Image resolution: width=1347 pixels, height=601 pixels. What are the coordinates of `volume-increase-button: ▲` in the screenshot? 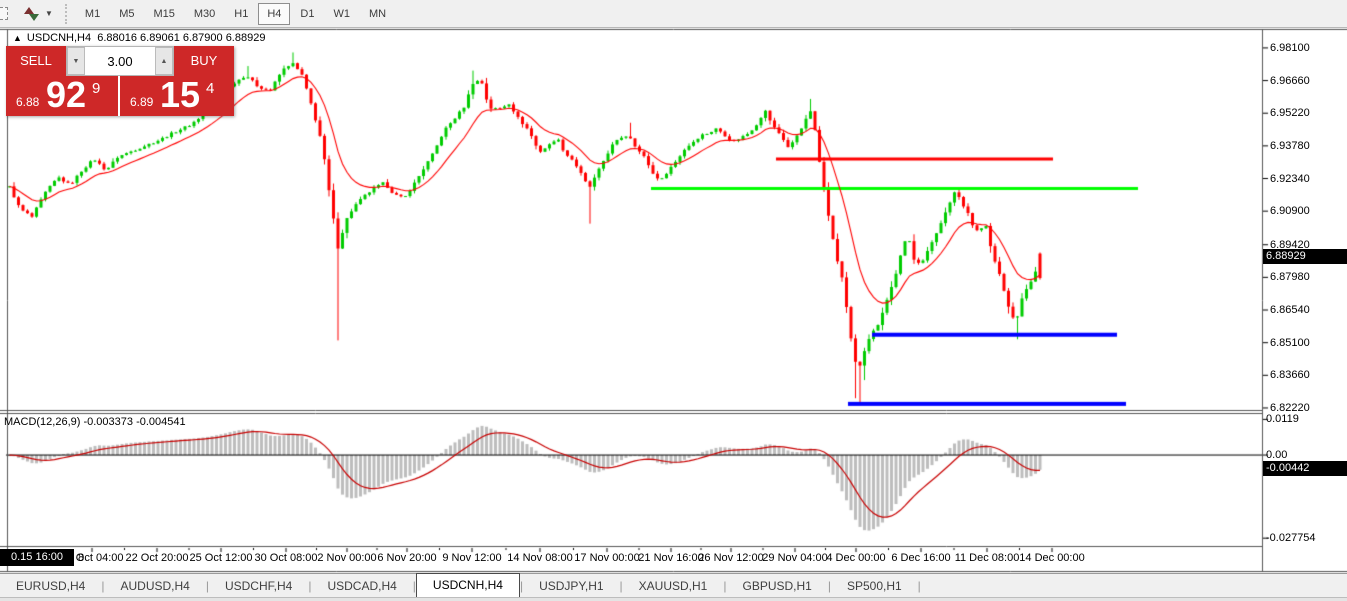 It's located at (164, 61).